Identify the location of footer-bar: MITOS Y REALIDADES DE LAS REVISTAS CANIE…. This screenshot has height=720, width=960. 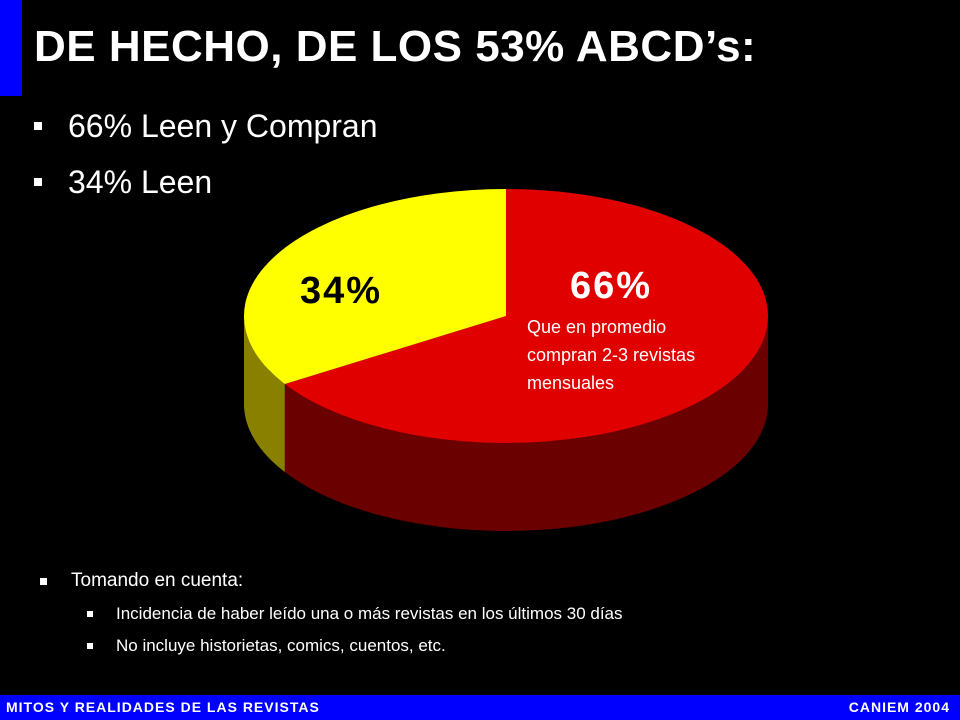
(480, 707).